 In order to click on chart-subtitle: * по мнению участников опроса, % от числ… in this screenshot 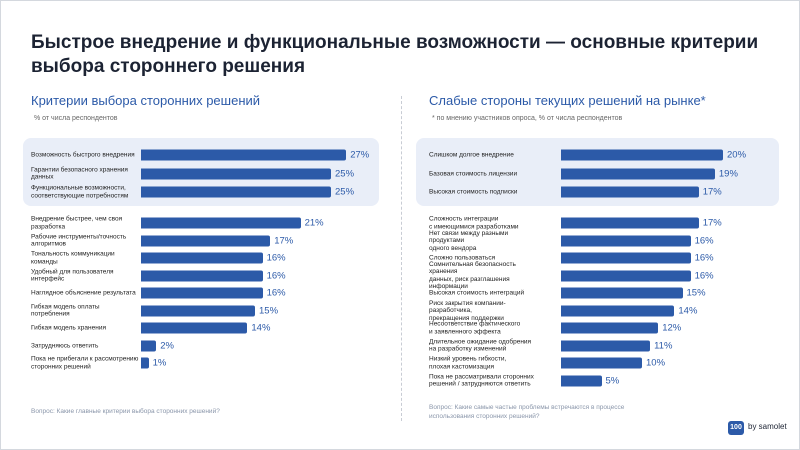, I will do `click(527, 118)`.